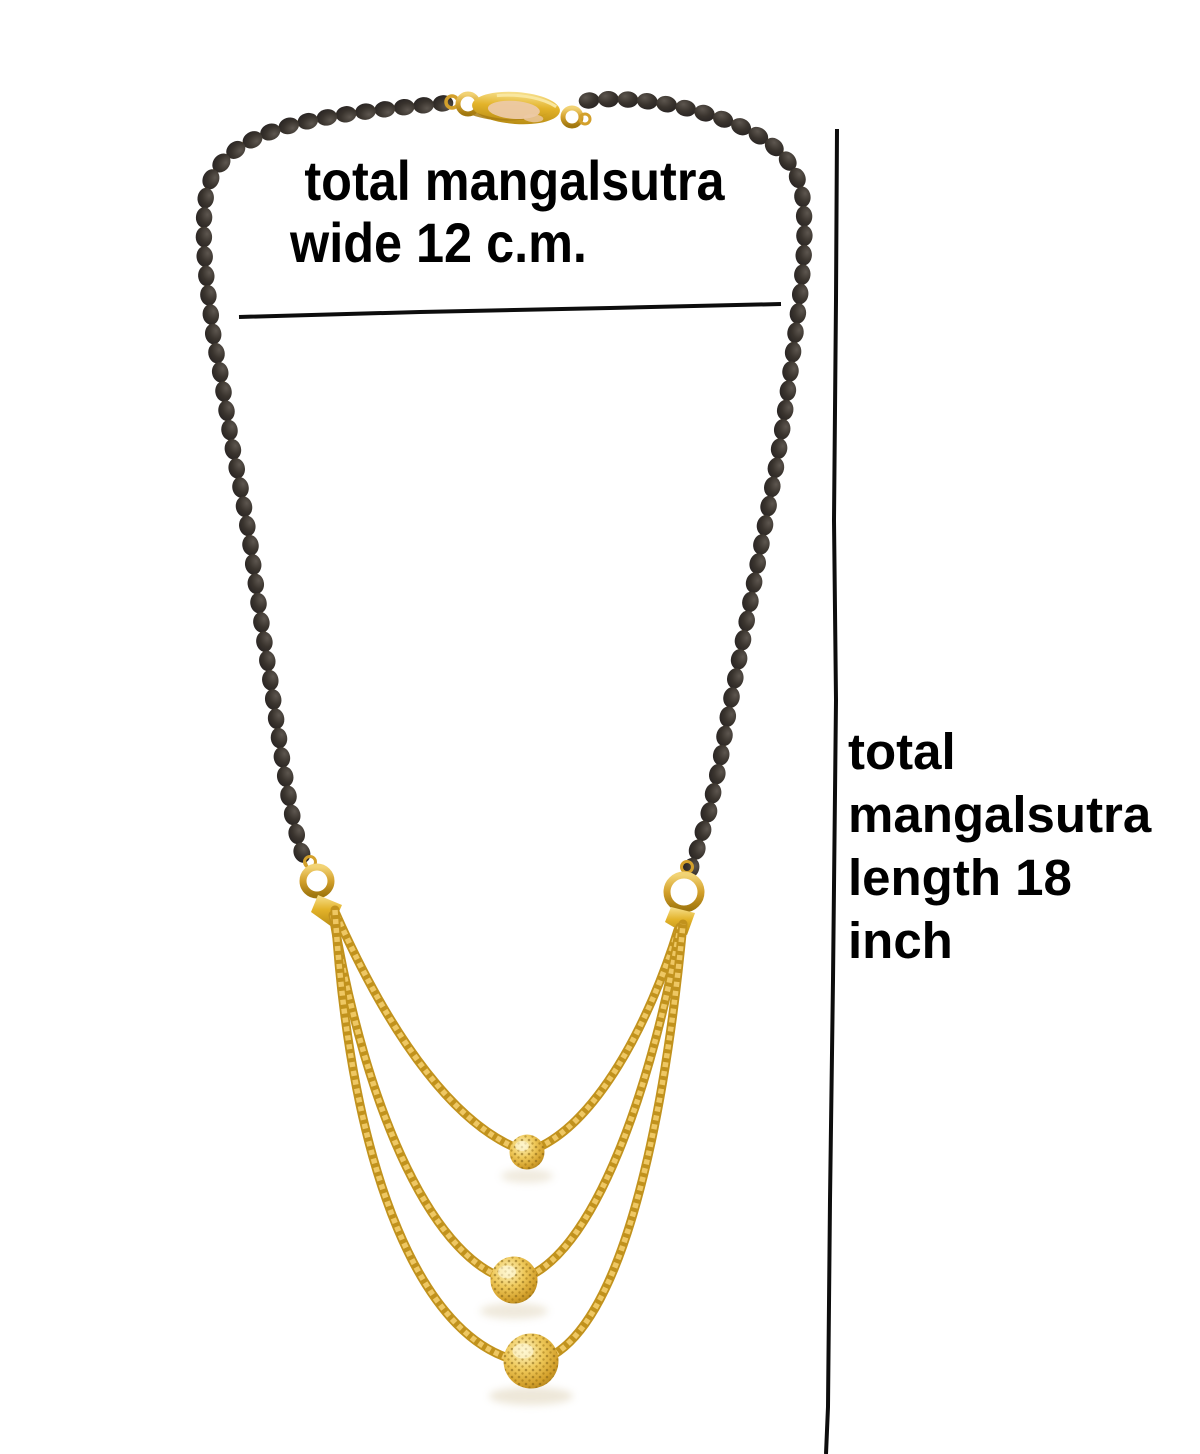  I want to click on gold-bead-medium, so click(514, 1280).